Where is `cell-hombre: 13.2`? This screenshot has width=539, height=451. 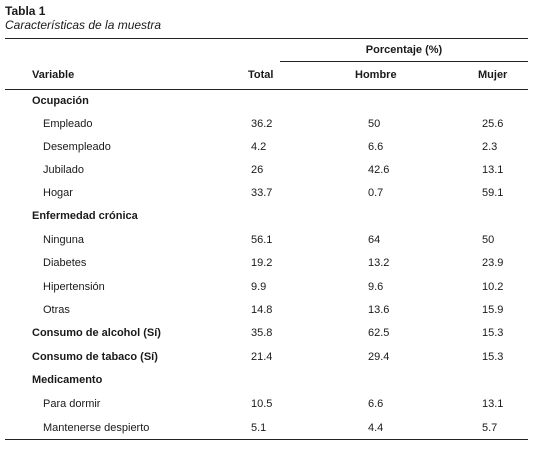
cell-hombre: 13.2 is located at coordinates (379, 263).